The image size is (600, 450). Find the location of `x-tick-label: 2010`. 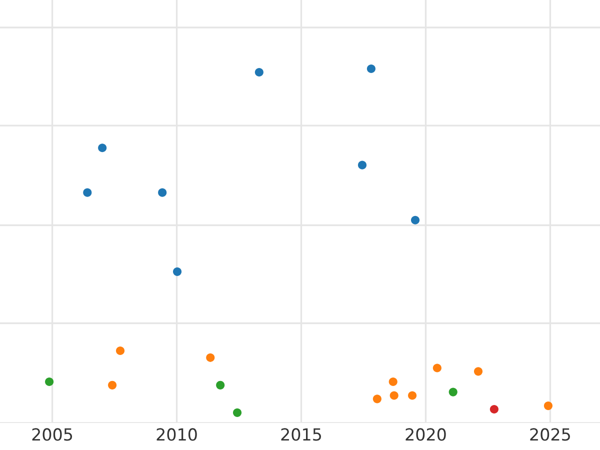

x-tick-label: 2010 is located at coordinates (176, 434).